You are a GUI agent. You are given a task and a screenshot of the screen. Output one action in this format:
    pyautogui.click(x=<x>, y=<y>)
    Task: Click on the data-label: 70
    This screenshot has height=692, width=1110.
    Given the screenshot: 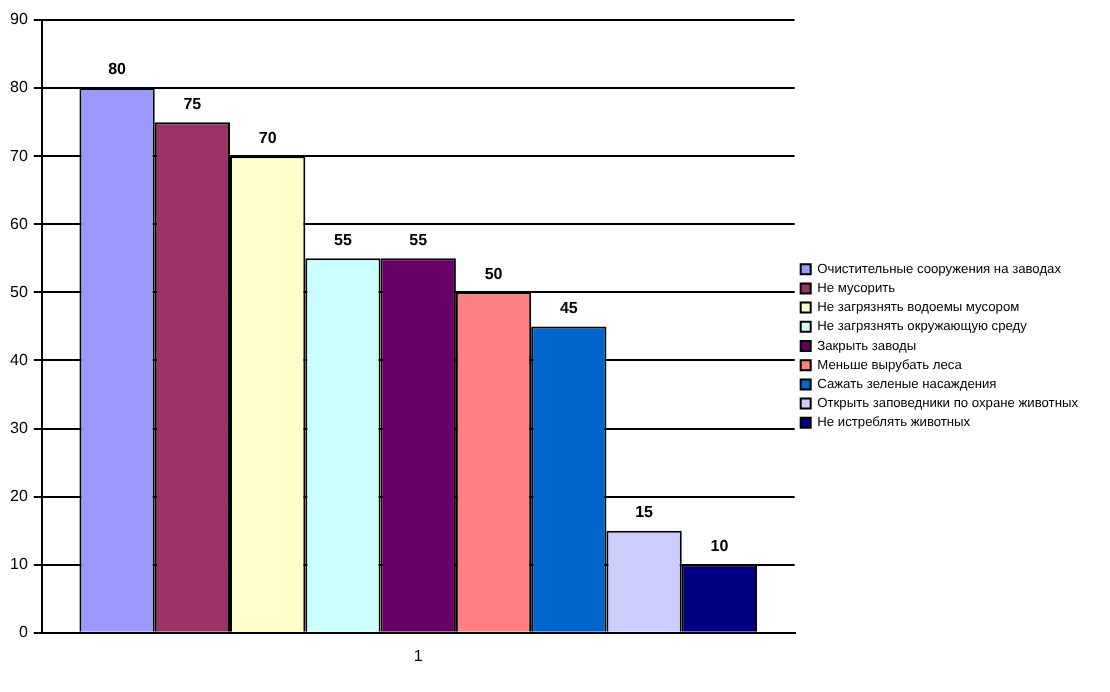 What is the action you would take?
    pyautogui.click(x=268, y=137)
    